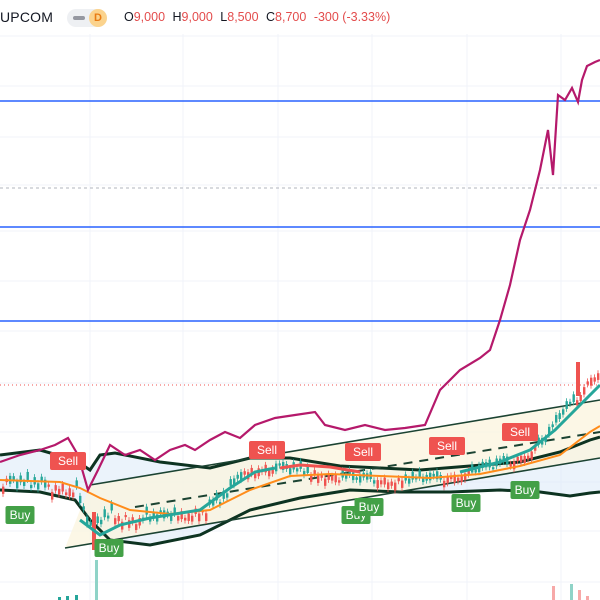  I want to click on toggle-icon: D, so click(87, 18).